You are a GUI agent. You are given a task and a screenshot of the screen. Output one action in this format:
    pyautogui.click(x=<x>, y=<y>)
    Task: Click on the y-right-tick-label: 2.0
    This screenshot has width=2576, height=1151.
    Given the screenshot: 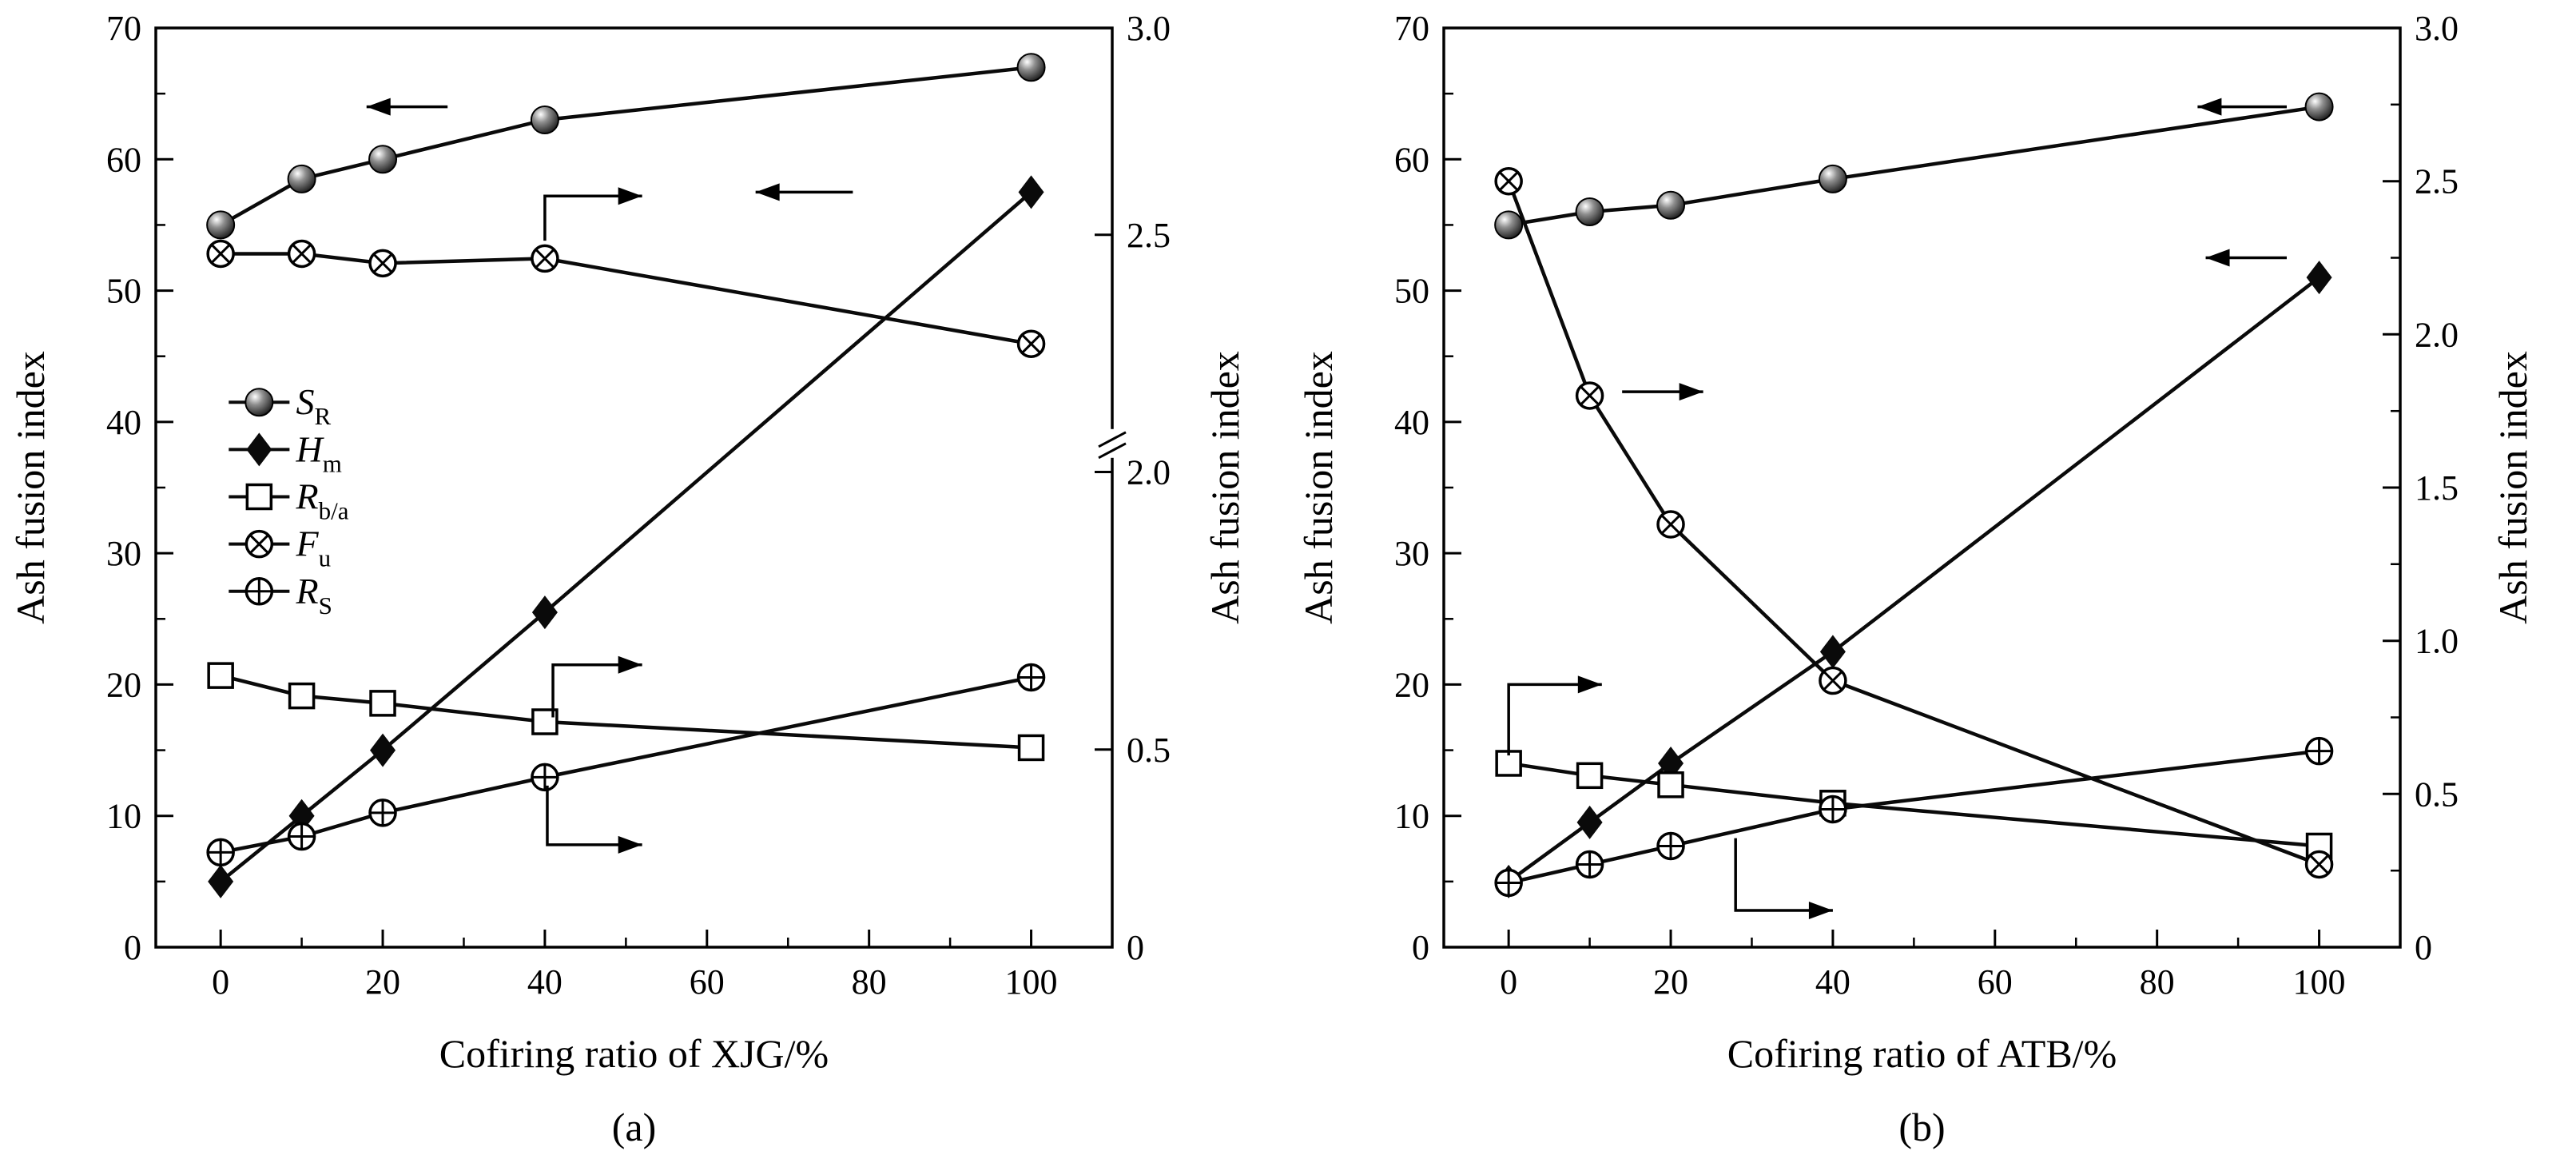 What is the action you would take?
    pyautogui.click(x=1149, y=472)
    